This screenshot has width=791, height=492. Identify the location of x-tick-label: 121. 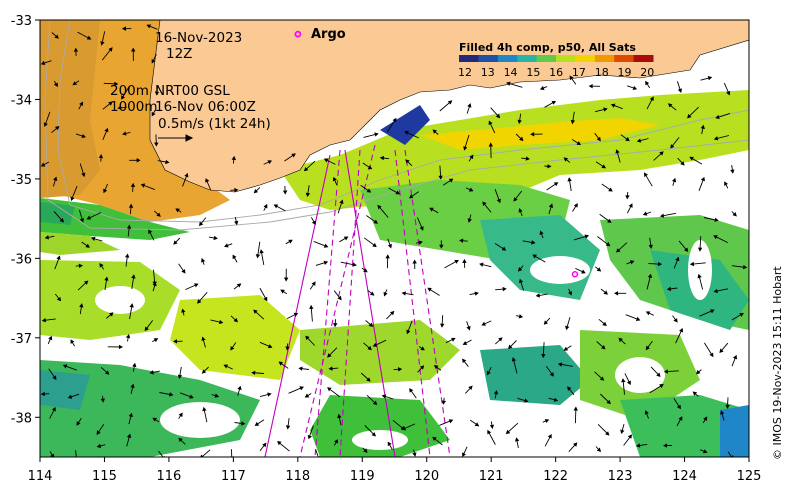
(491, 476).